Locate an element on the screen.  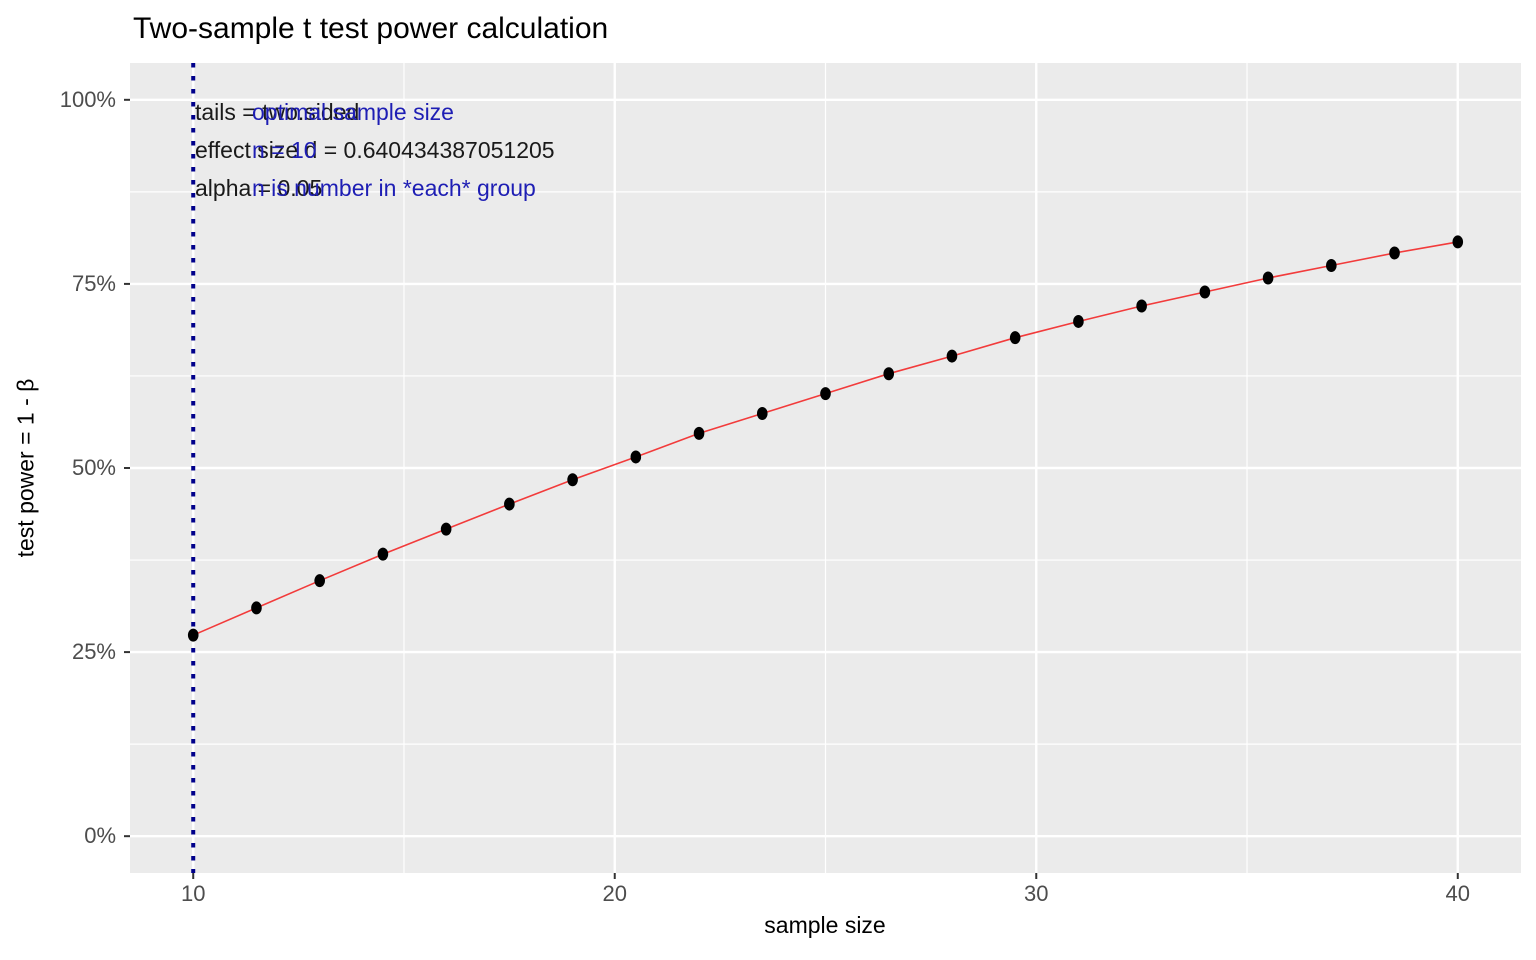
annotation-optimal-note: n is number in *each* group is located at coordinates (394, 187).